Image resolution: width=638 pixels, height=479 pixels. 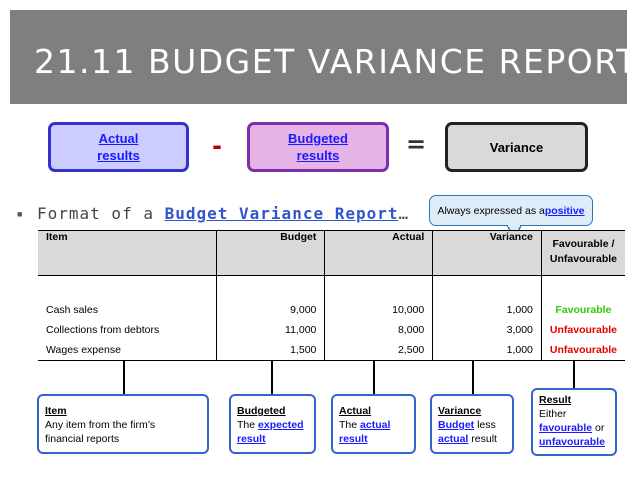 What do you see at coordinates (118, 138) in the screenshot?
I see `actual-results-label-1: Actual` at bounding box center [118, 138].